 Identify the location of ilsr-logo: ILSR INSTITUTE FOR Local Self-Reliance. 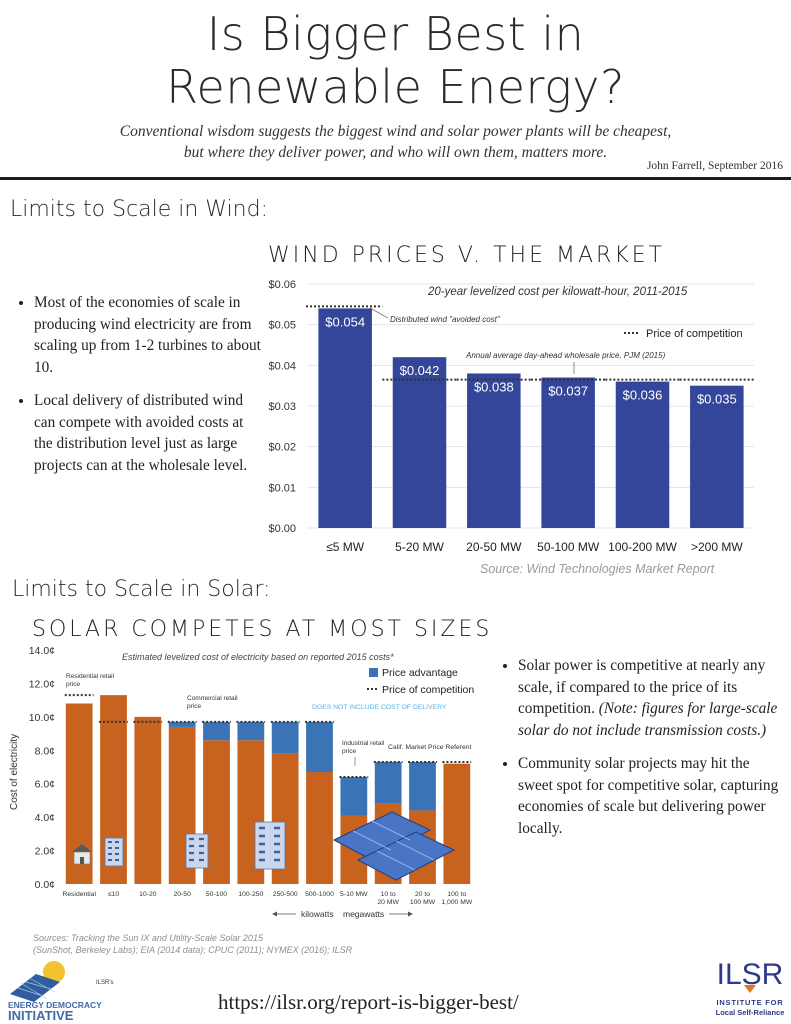
(750, 987).